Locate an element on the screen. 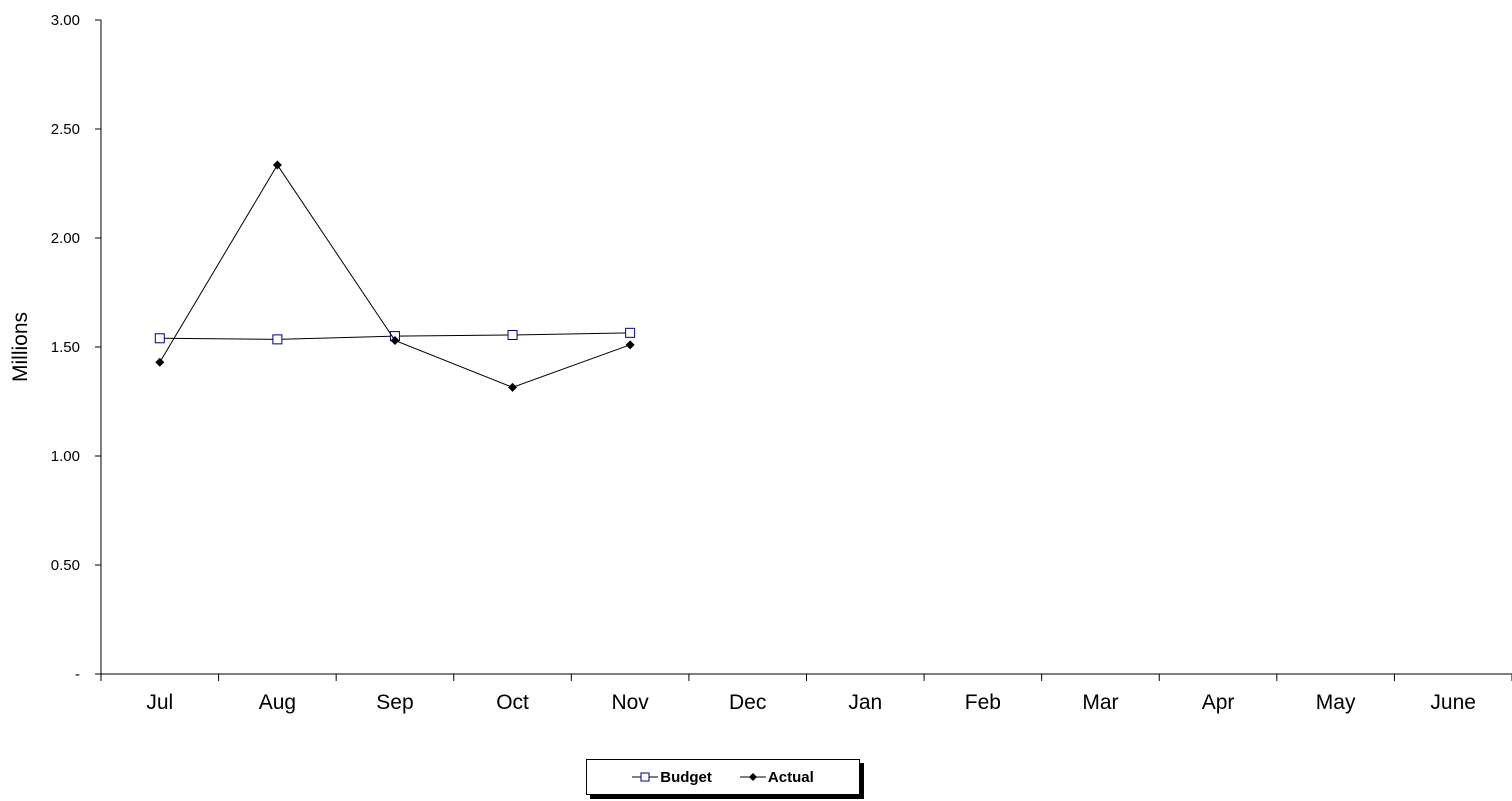 The width and height of the screenshot is (1512, 801). legend-item-budget: Budget is located at coordinates (672, 777).